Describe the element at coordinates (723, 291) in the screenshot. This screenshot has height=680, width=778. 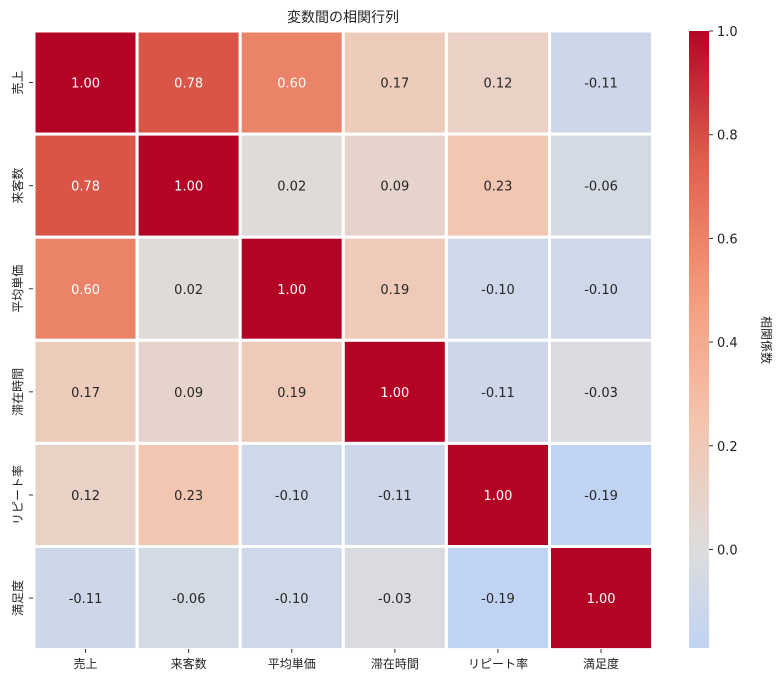
I see `colorbar-ticks: 0.0 0.2 0.4 0.6 0.8 1.0` at that location.